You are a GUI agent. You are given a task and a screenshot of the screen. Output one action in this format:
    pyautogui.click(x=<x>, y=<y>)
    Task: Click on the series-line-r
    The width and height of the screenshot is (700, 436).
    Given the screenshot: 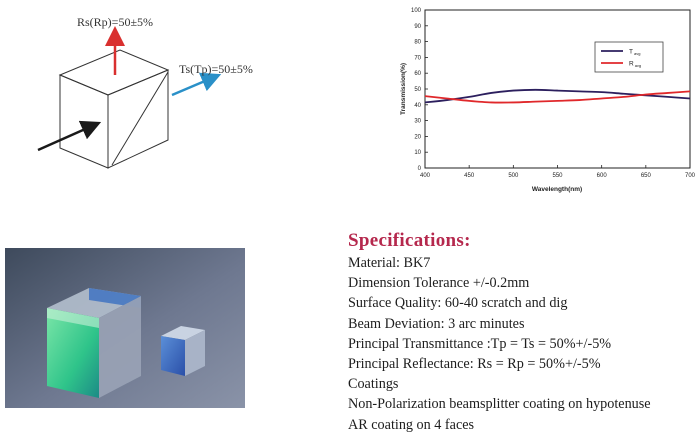 What is the action you would take?
    pyautogui.click(x=557, y=97)
    